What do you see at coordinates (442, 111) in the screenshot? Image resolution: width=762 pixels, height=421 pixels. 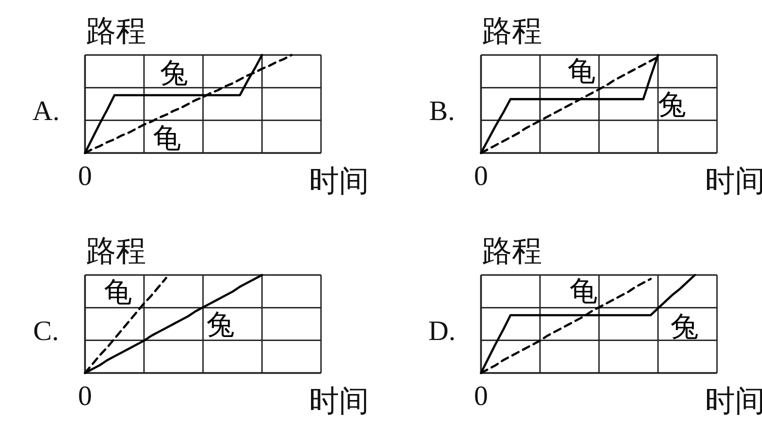 I see `title: B.` at bounding box center [442, 111].